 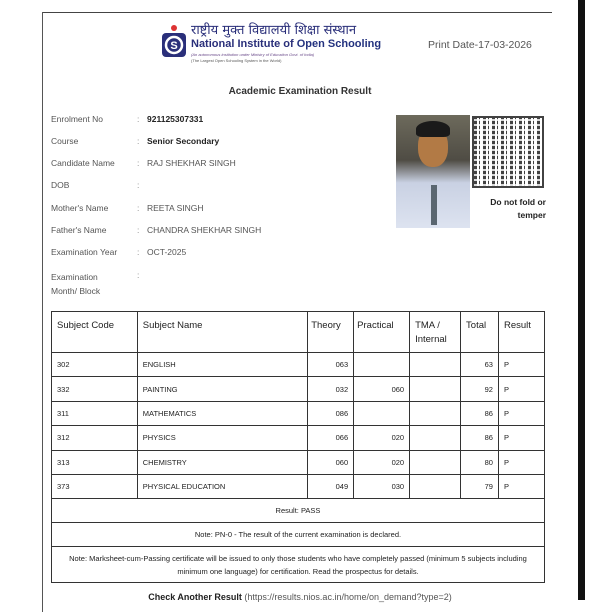 I want to click on subject-name: PHYSICAL EDUCATION, so click(x=222, y=486).